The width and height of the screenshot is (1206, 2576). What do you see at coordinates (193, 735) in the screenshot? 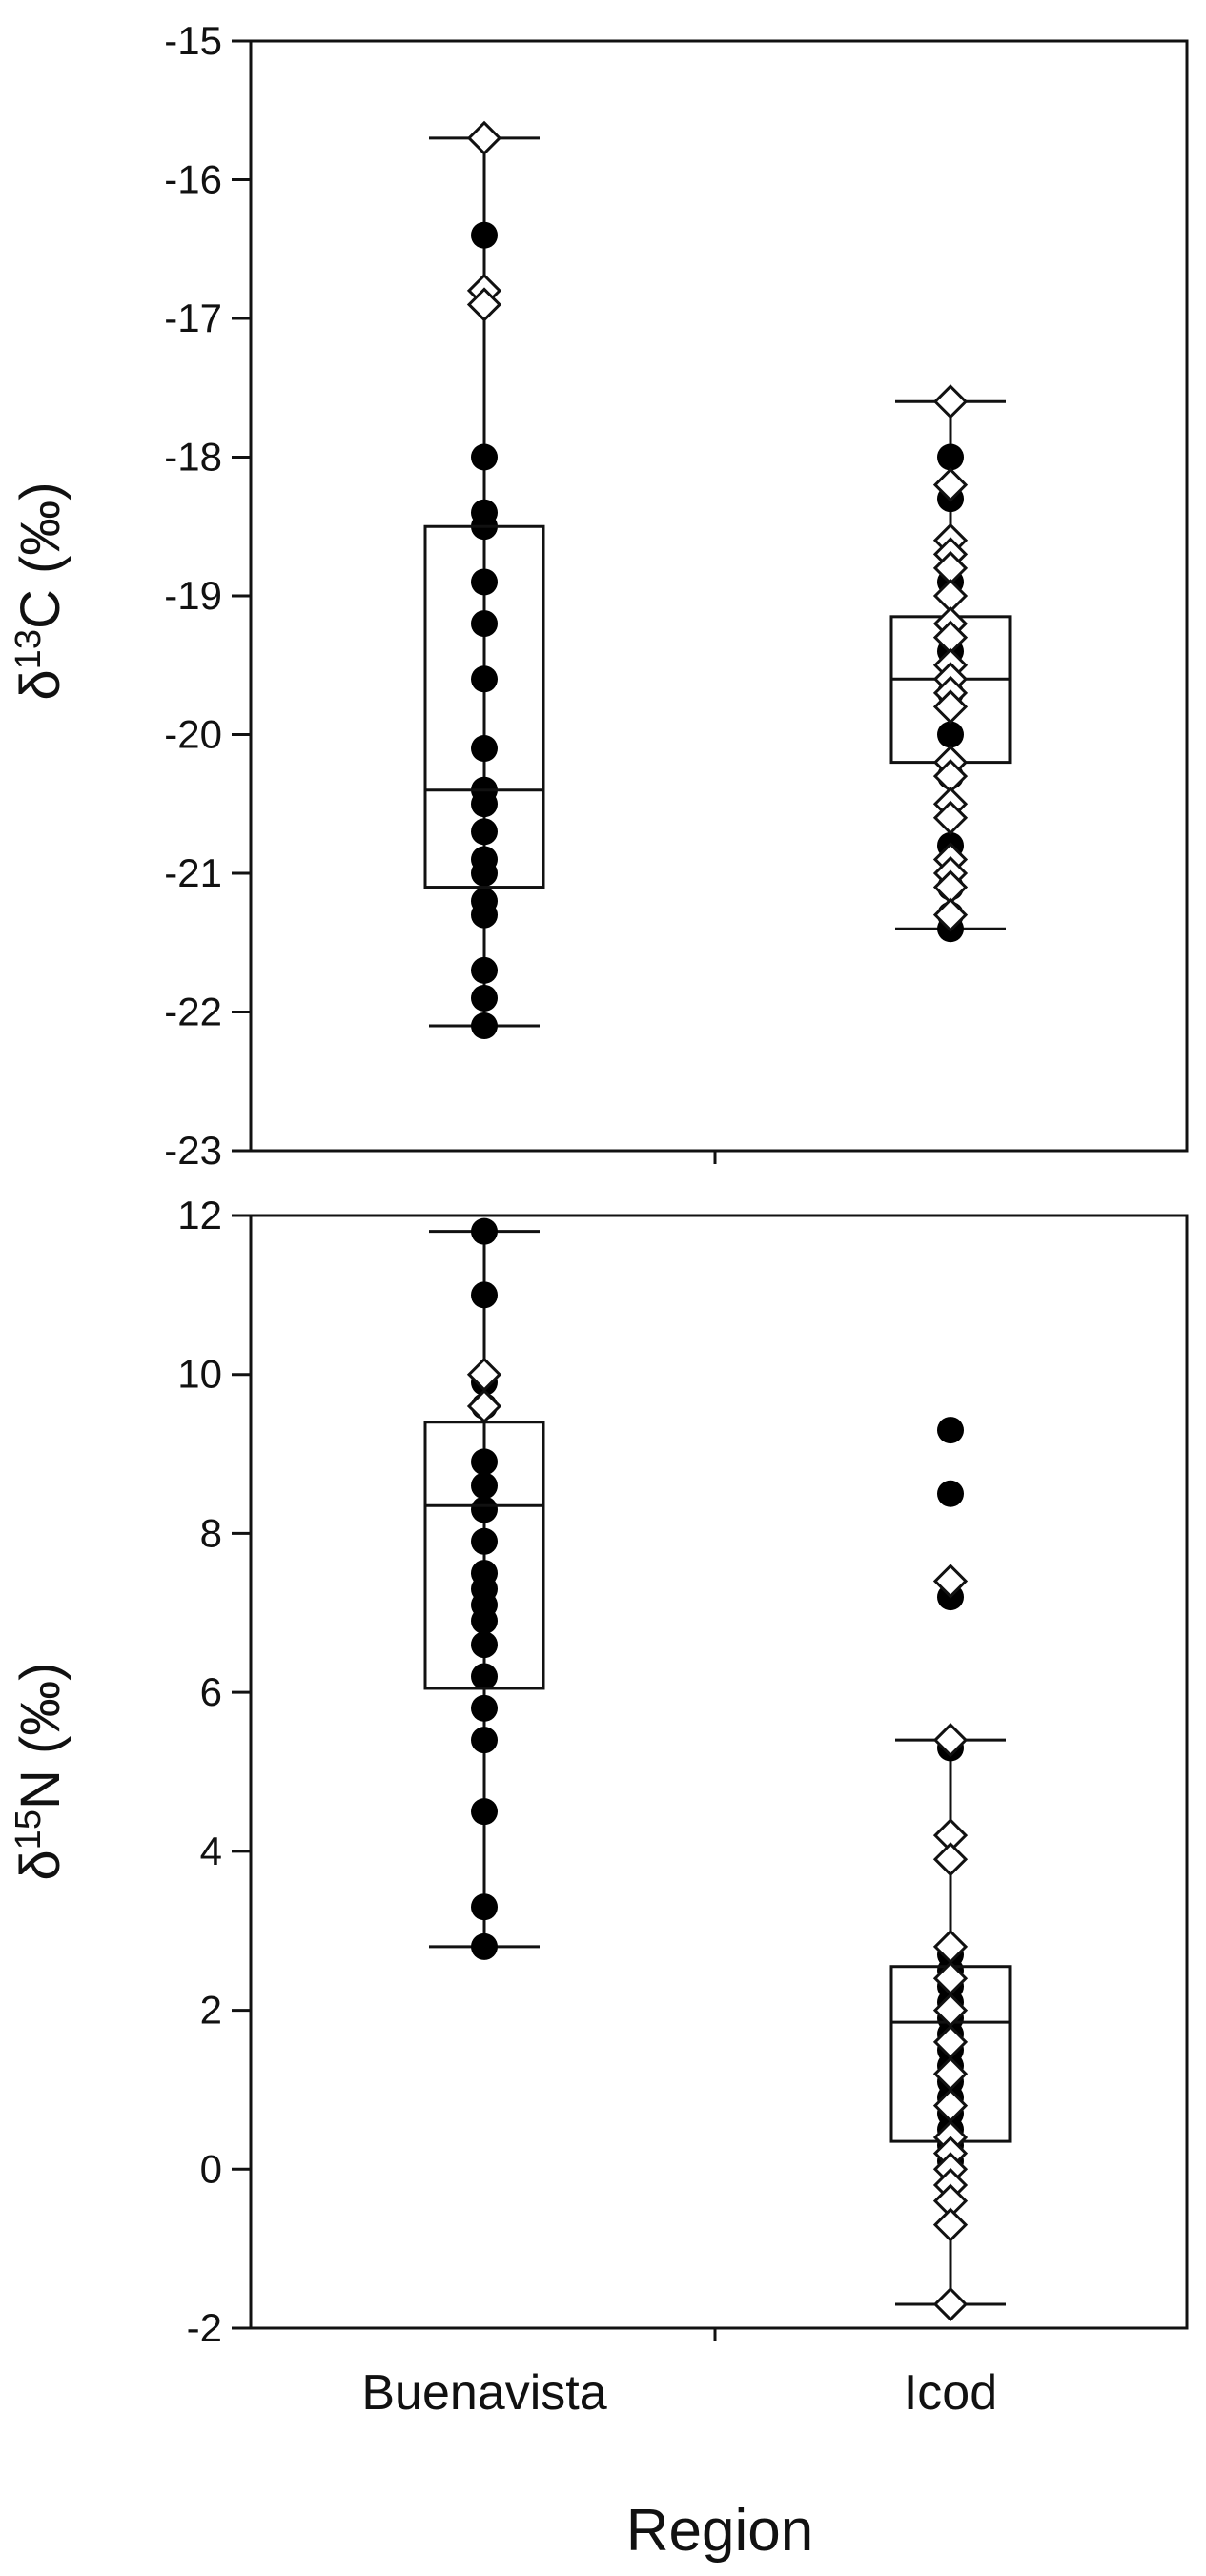
I see `y-tick-label: -20` at bounding box center [193, 735].